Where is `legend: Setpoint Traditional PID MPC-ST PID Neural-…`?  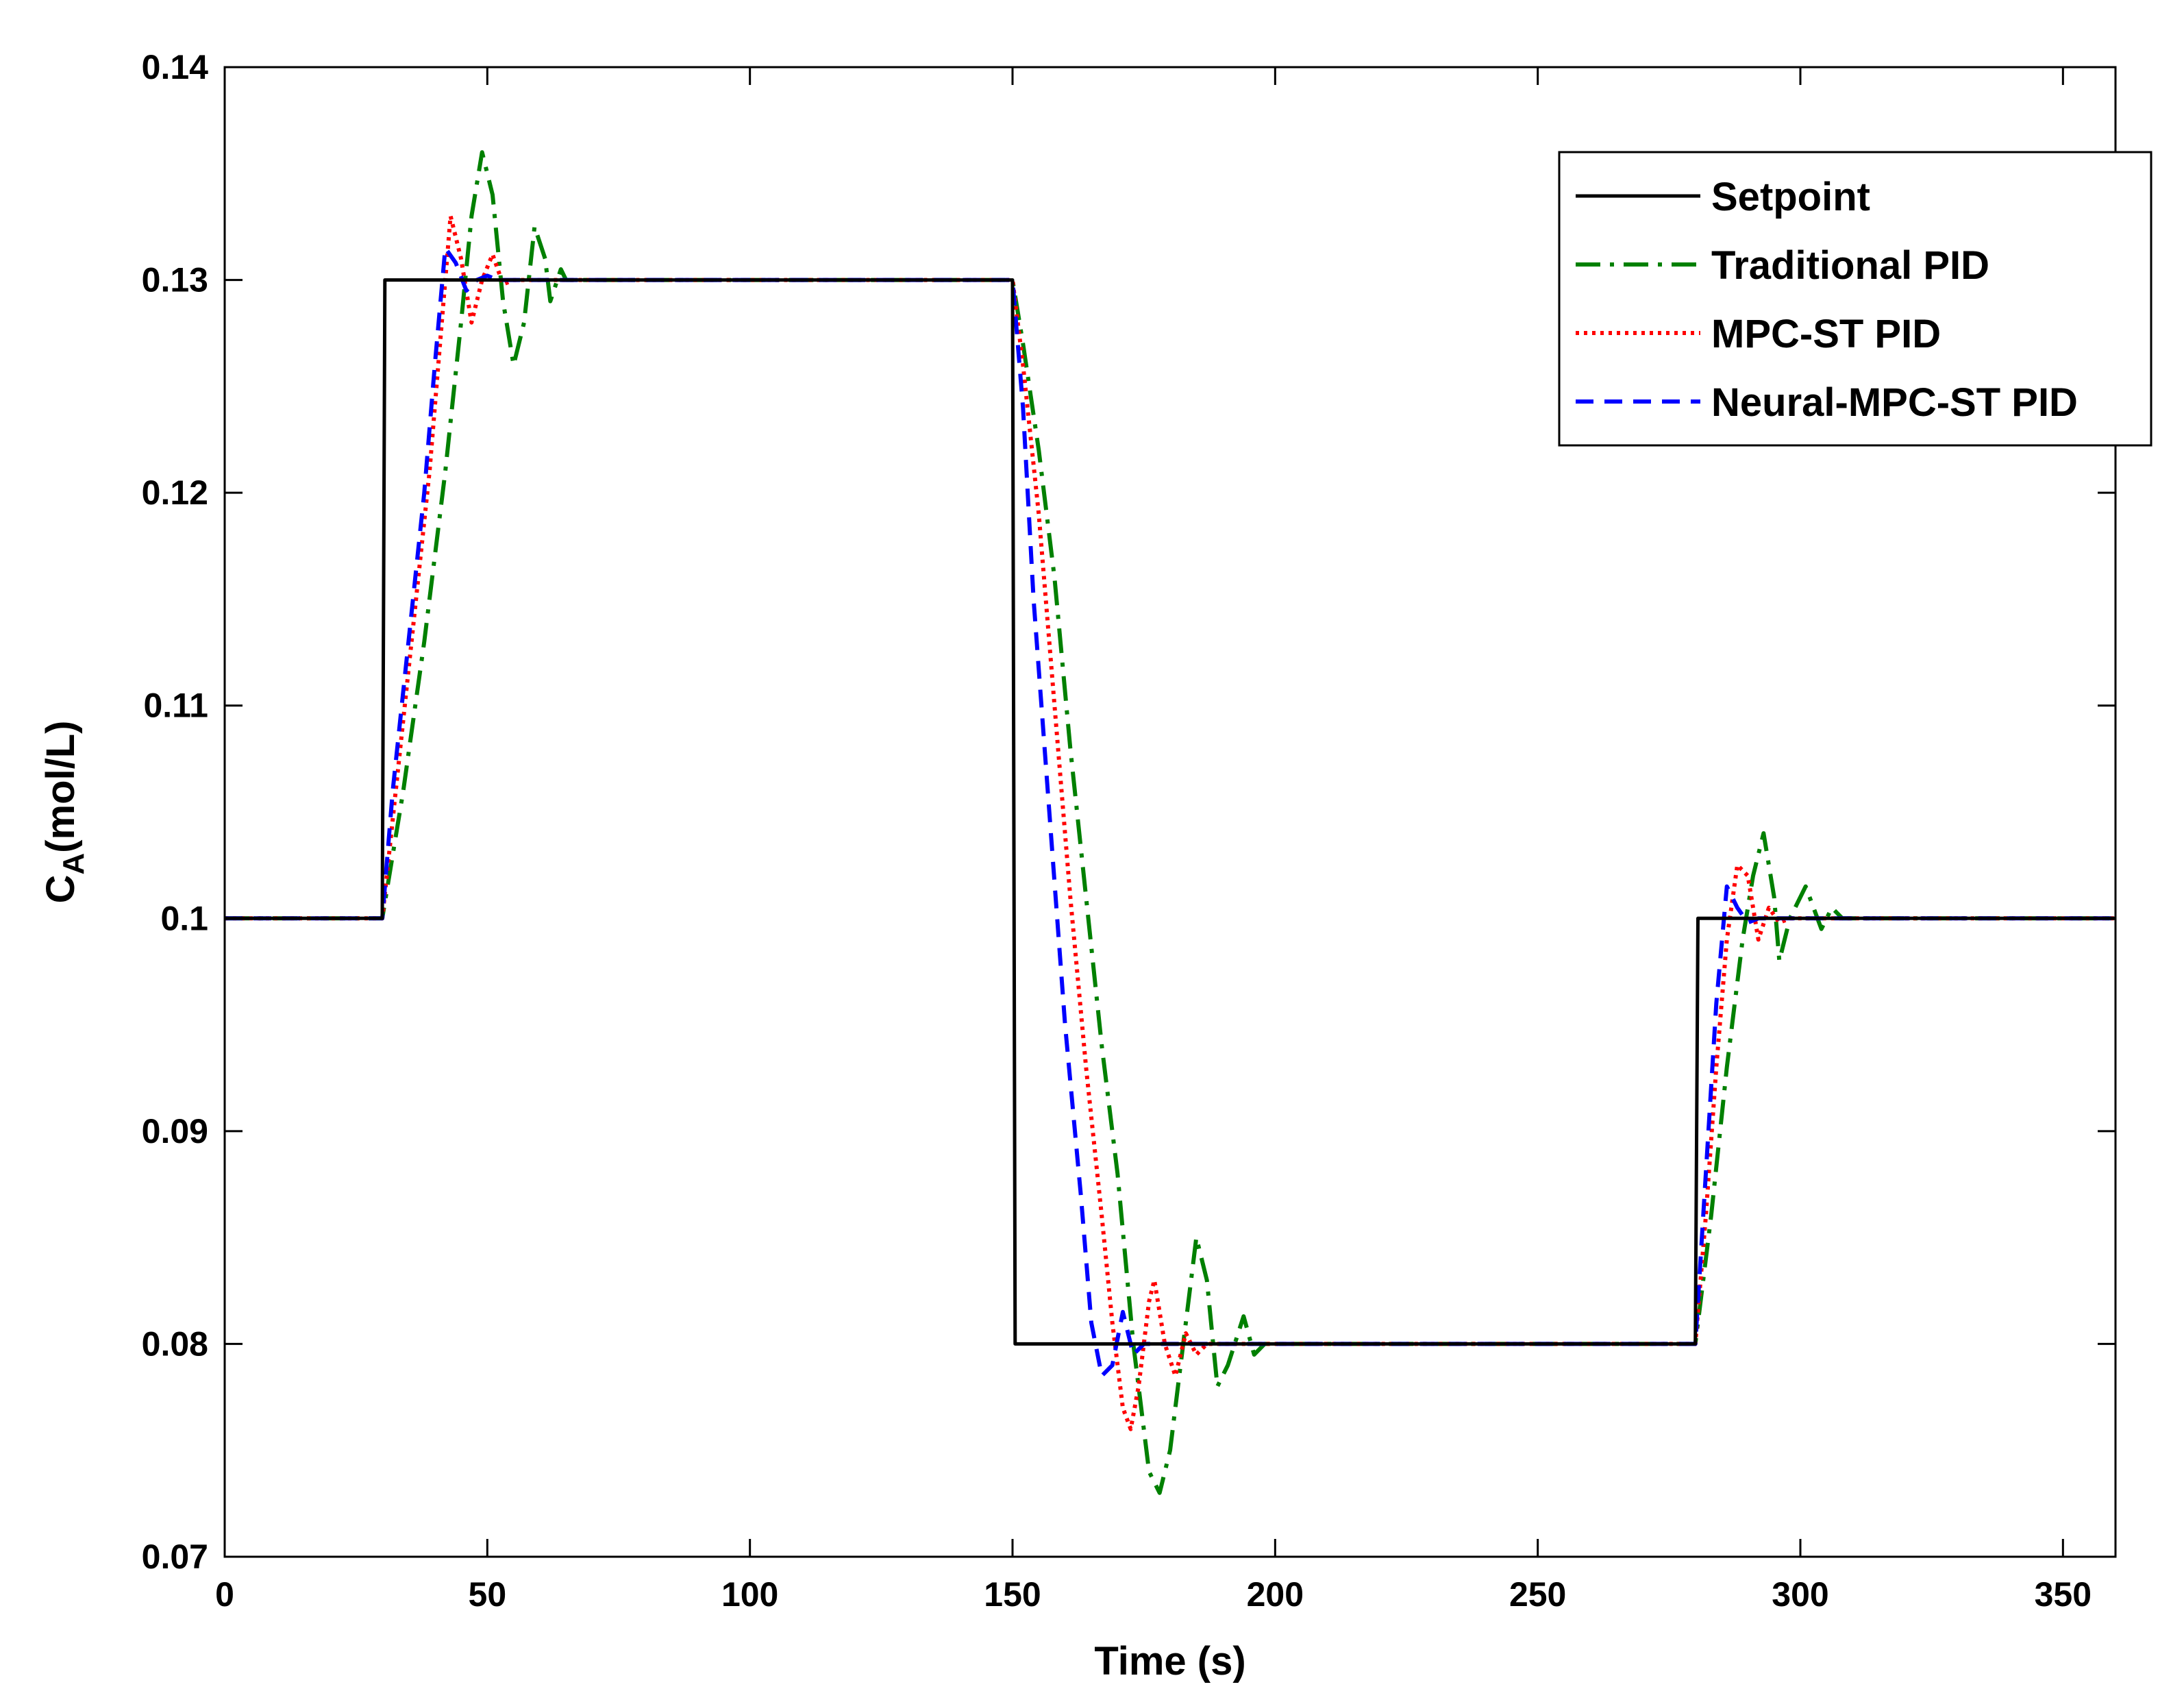
legend: Setpoint Traditional PID MPC-ST PID Neural-… is located at coordinates (1855, 299).